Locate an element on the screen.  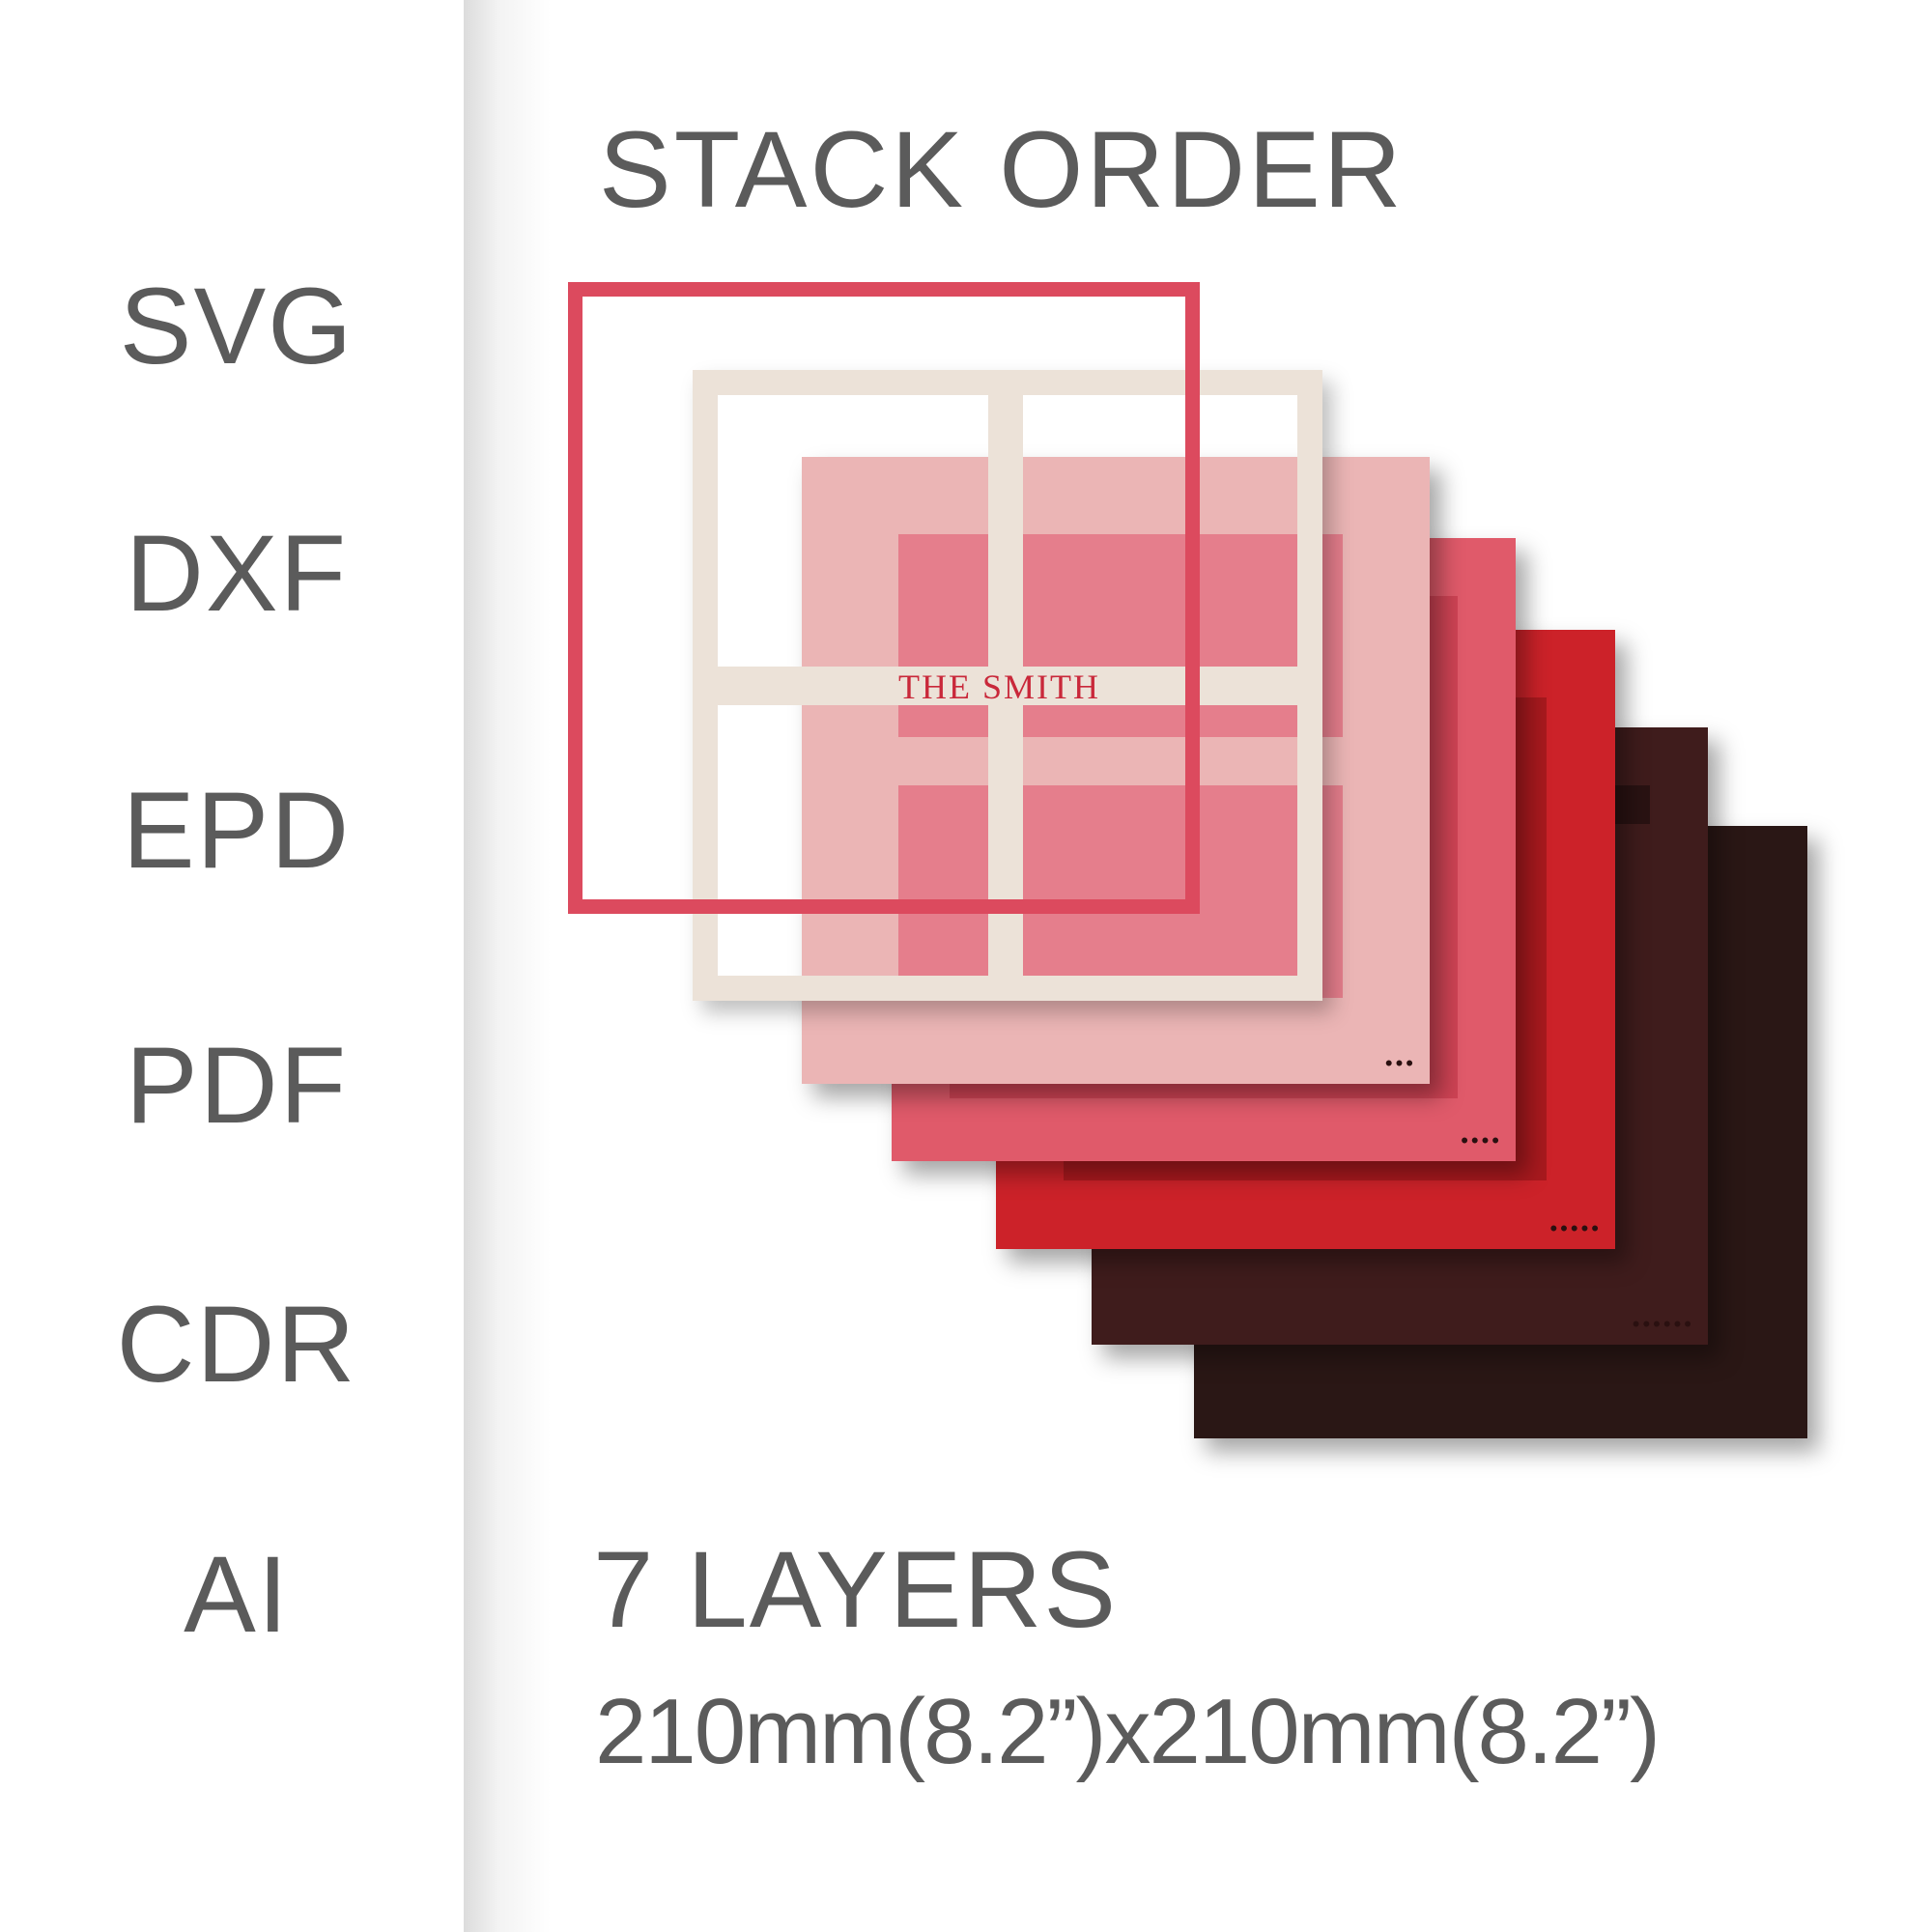
layer-1-frame is located at coordinates (884, 598).